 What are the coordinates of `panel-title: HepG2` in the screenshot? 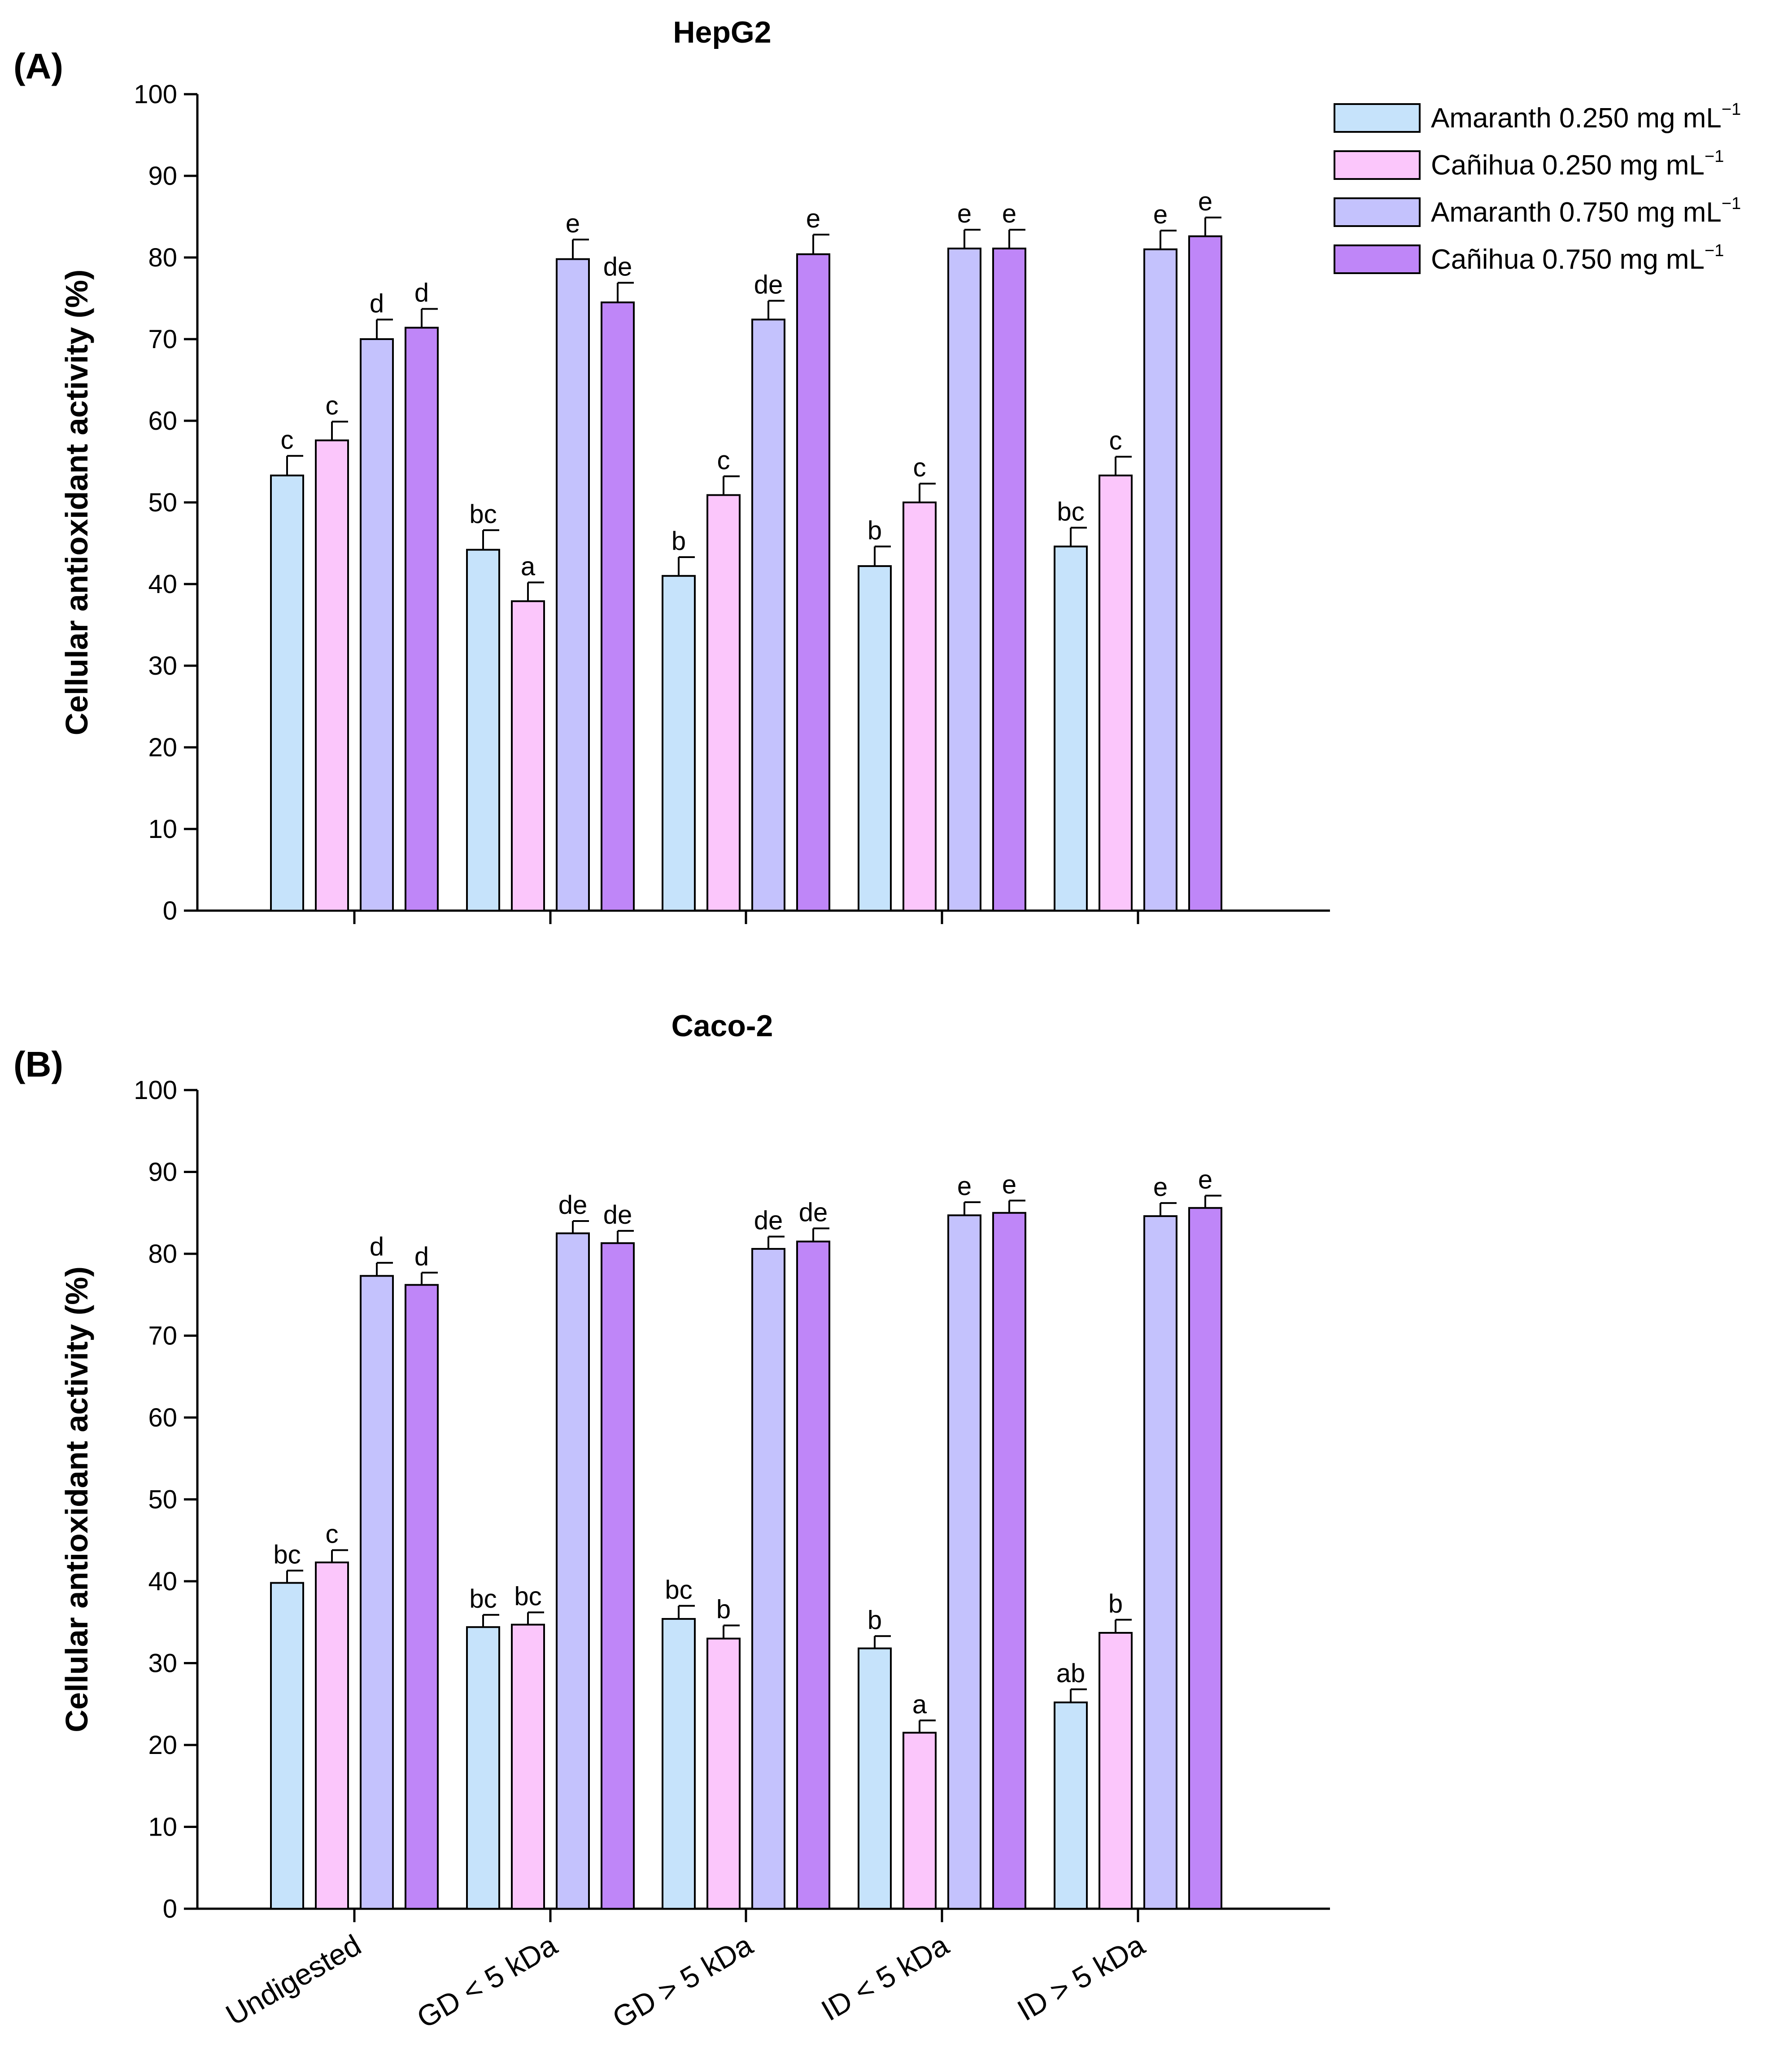 It's located at (722, 32).